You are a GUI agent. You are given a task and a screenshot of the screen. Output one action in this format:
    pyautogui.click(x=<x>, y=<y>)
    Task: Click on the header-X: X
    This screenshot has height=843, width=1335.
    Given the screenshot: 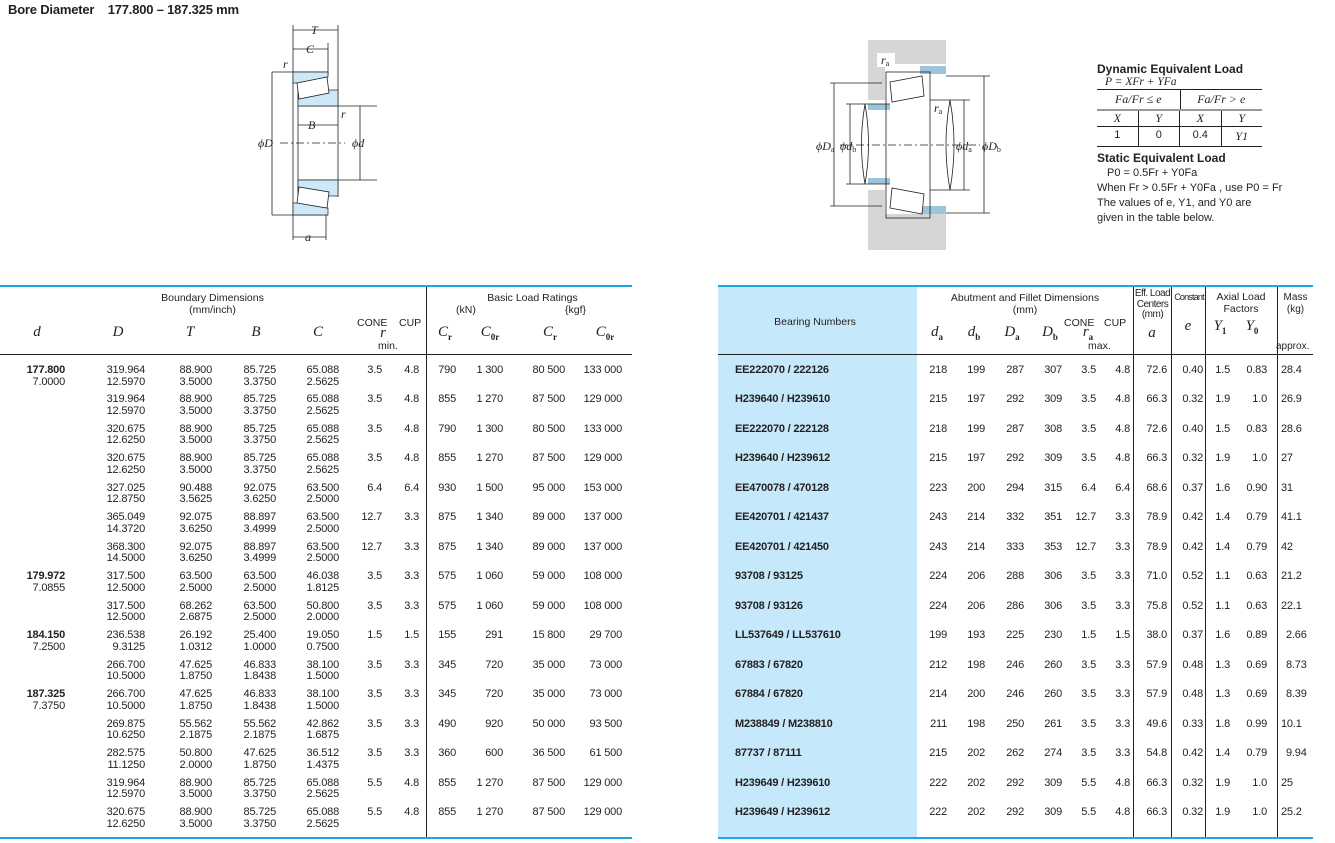 What is the action you would take?
    pyautogui.click(x=1118, y=118)
    